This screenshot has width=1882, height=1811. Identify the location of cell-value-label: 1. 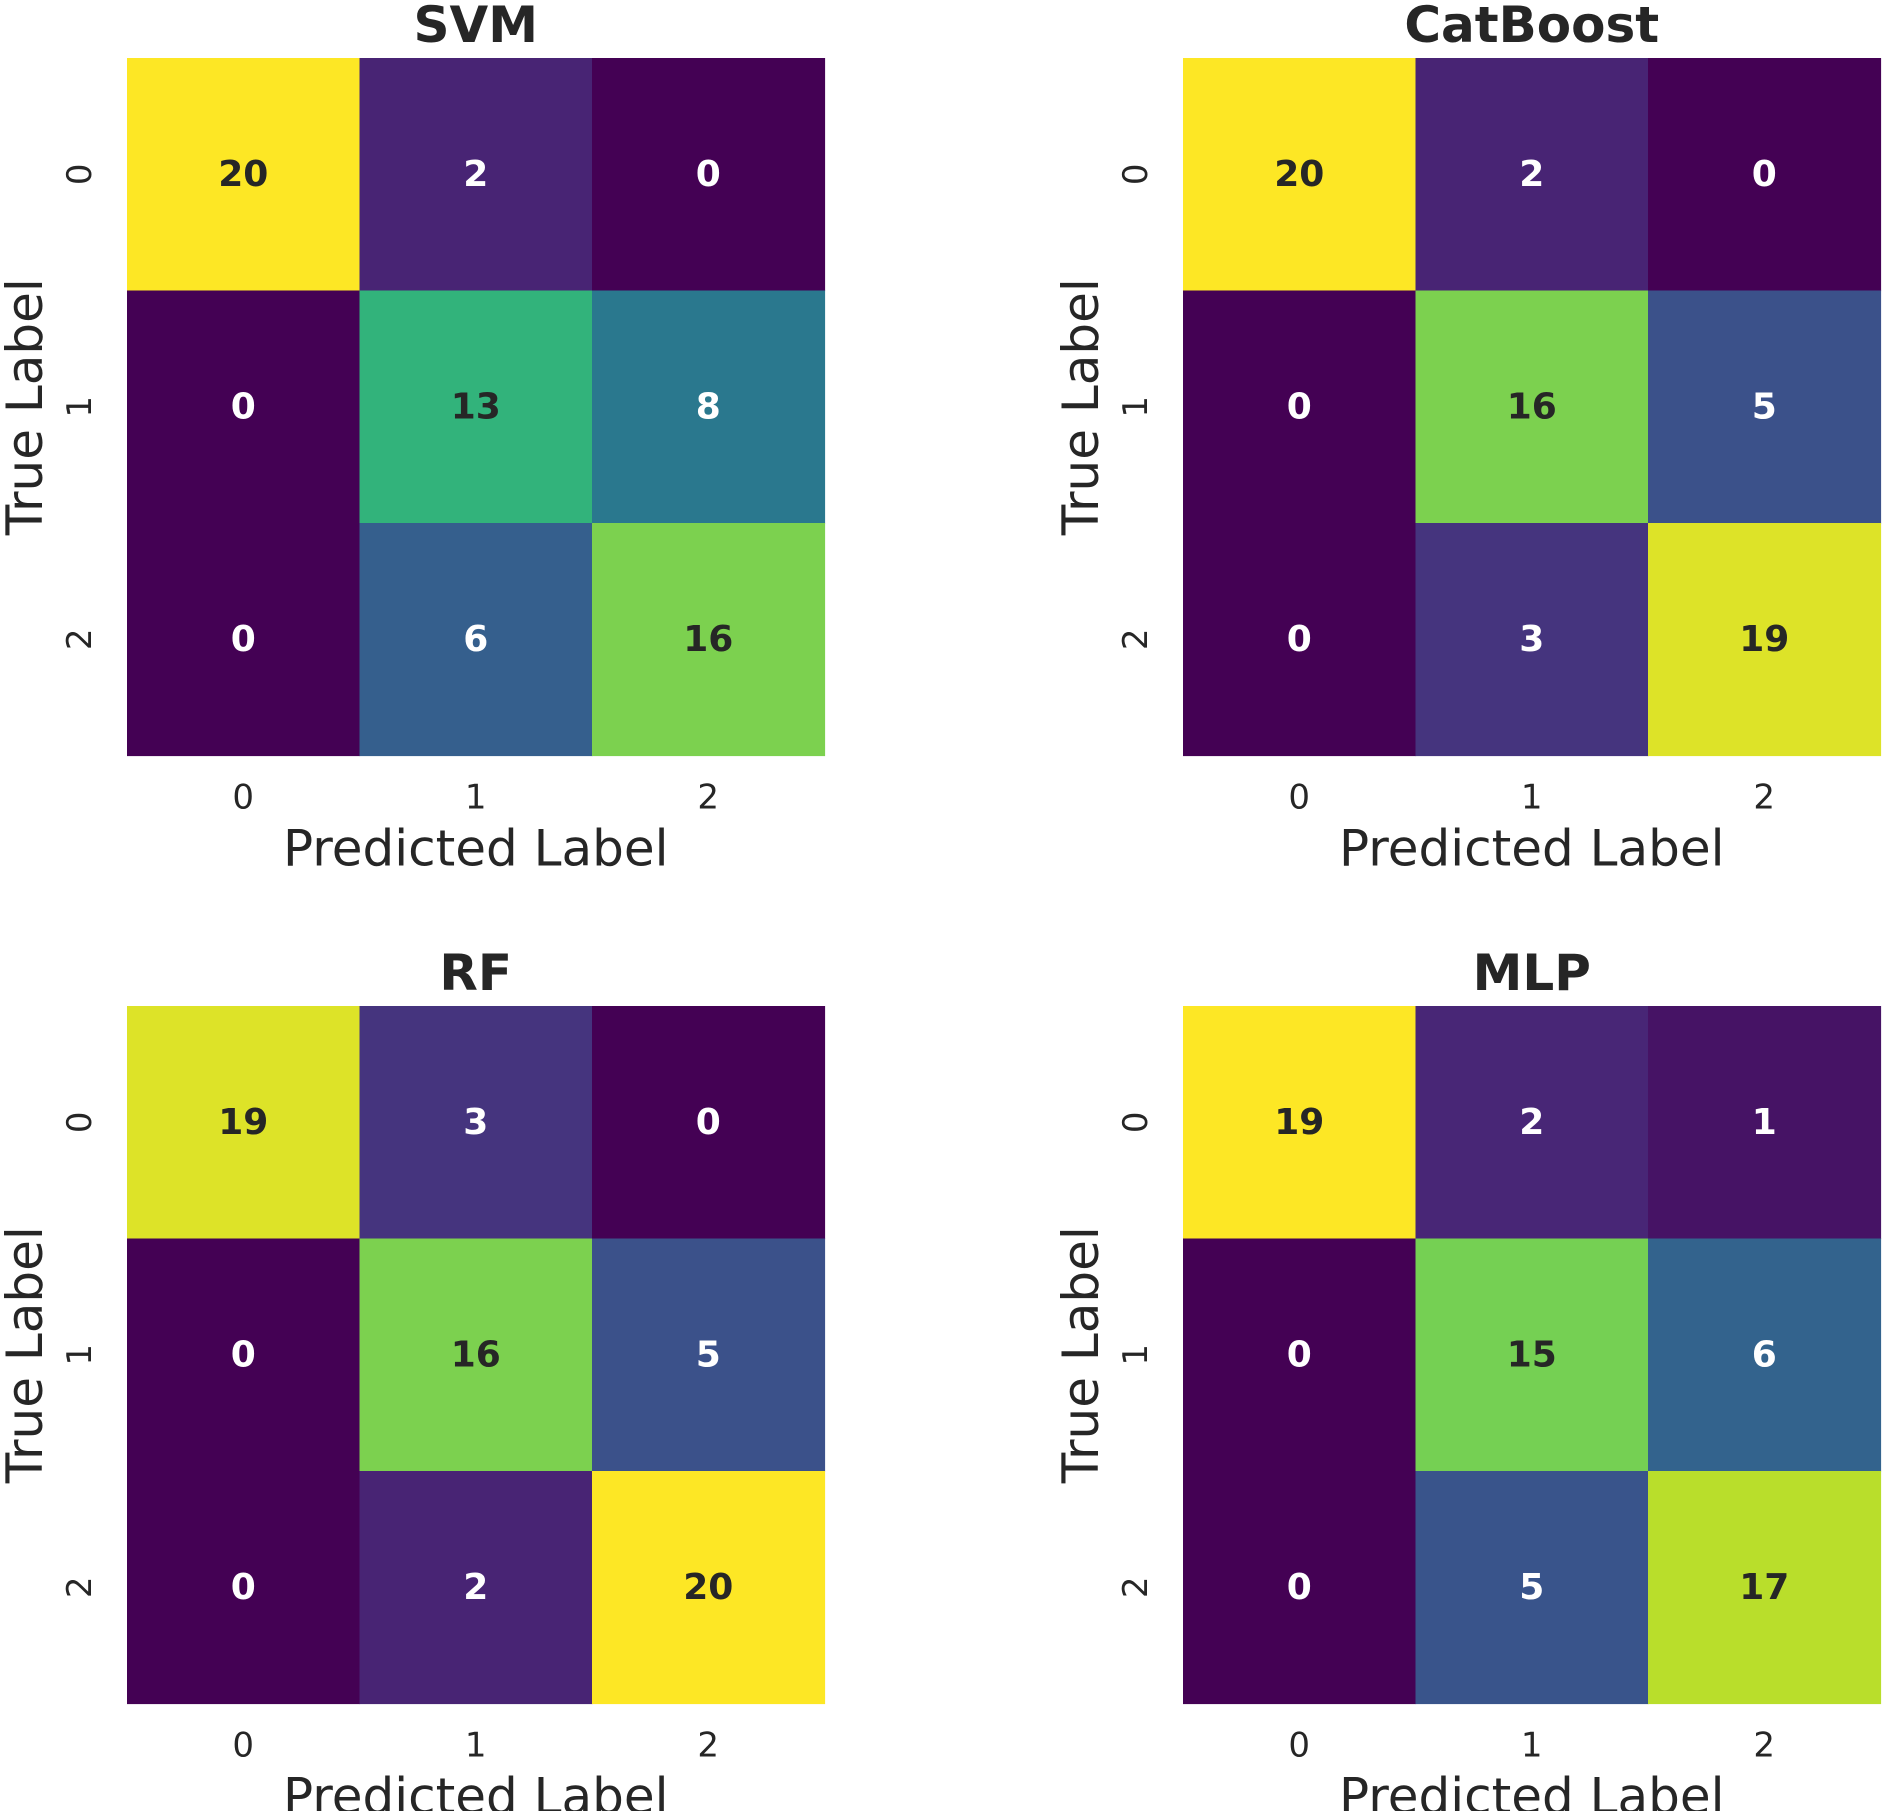
(1764, 1122).